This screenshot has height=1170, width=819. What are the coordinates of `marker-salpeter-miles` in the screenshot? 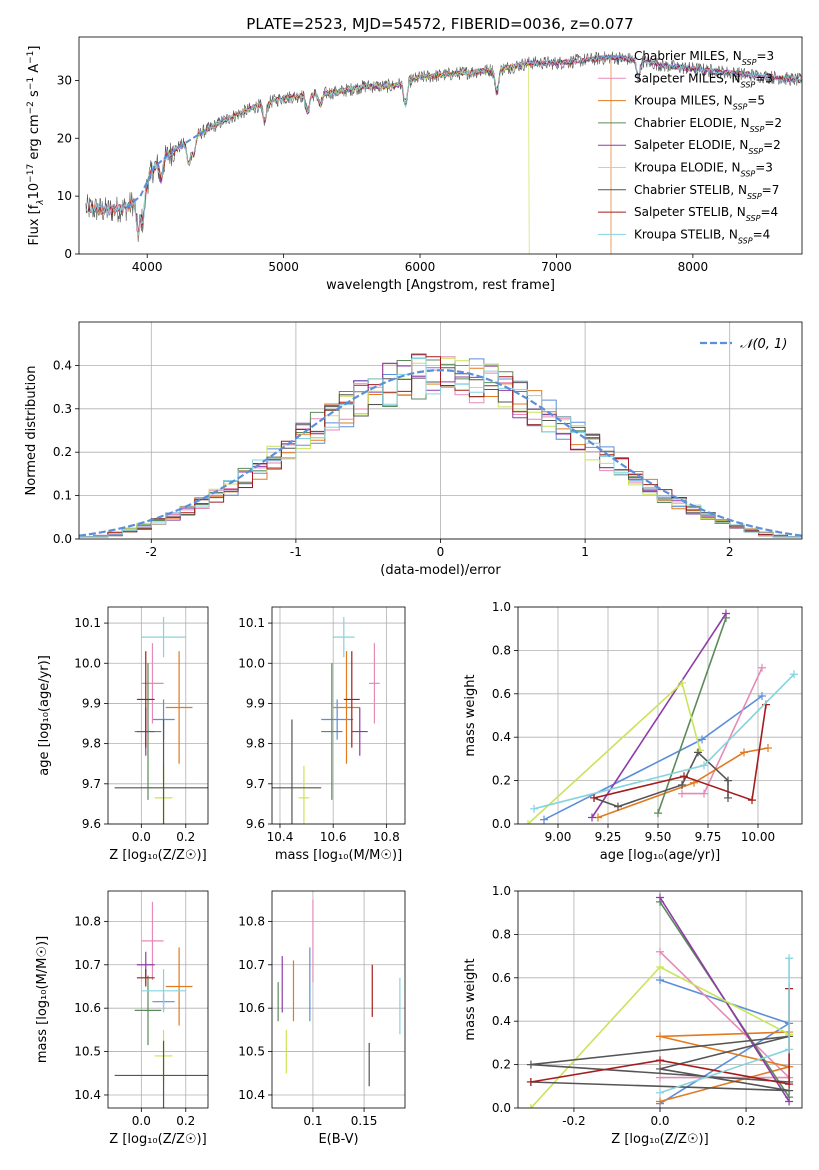 It's located at (374, 683).